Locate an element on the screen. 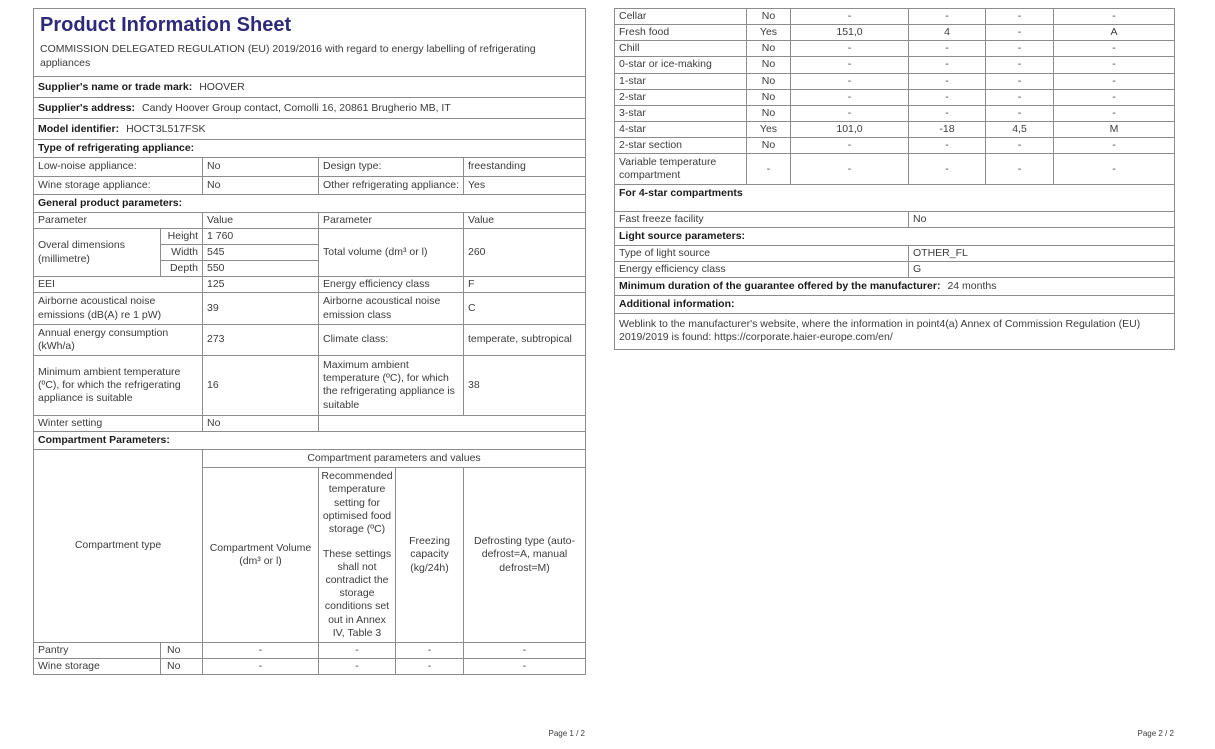  compartment-name: Chill is located at coordinates (680, 49).